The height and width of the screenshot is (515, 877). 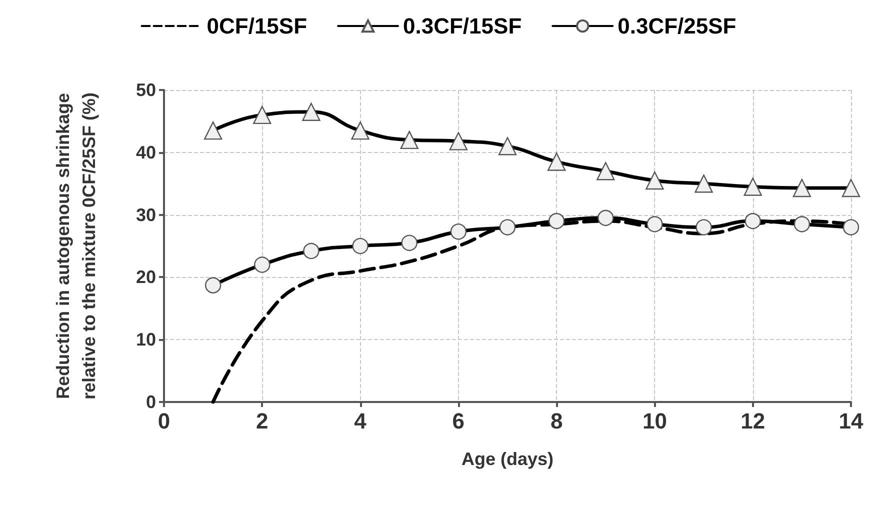 I want to click on x-tick-label: 6, so click(x=458, y=421).